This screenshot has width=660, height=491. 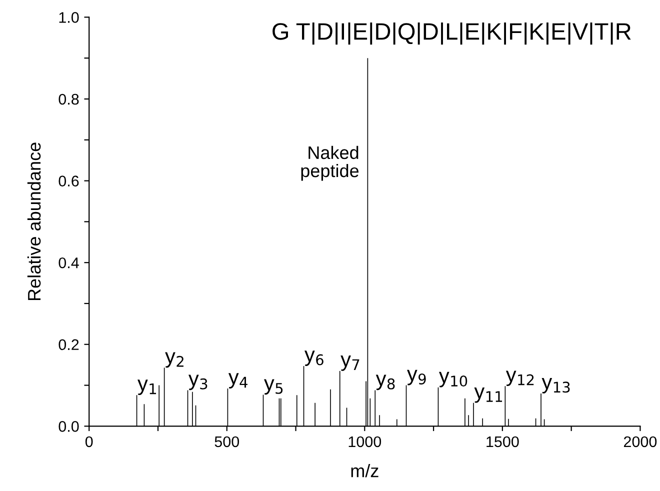 What do you see at coordinates (68, 262) in the screenshot?
I see `y-tick-label: 0.4` at bounding box center [68, 262].